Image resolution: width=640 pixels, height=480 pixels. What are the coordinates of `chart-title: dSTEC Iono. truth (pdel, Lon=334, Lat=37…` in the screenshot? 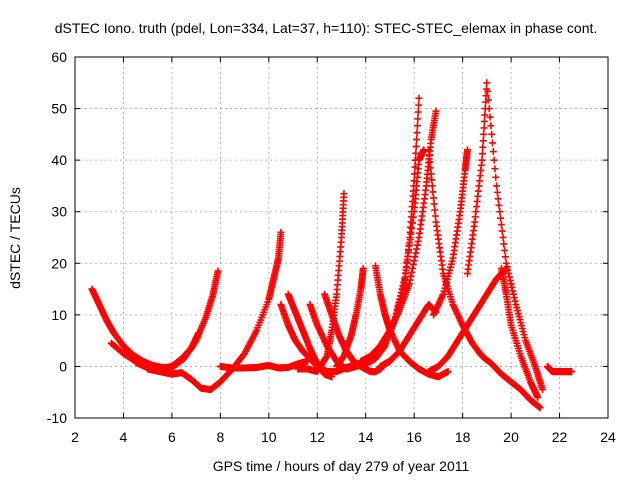 It's located at (326, 28).